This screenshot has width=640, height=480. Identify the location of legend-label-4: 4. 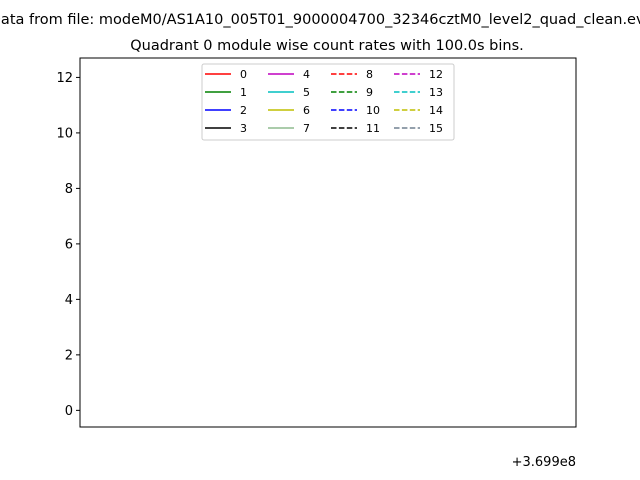
(306, 74).